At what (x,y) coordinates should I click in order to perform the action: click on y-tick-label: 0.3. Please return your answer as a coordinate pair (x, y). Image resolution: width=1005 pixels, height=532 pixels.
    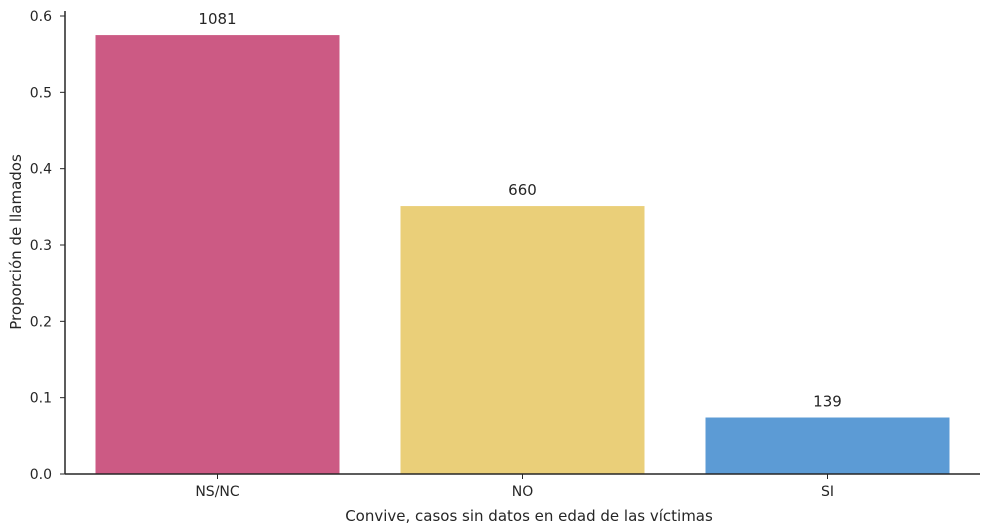
    Looking at the image, I should click on (41, 246).